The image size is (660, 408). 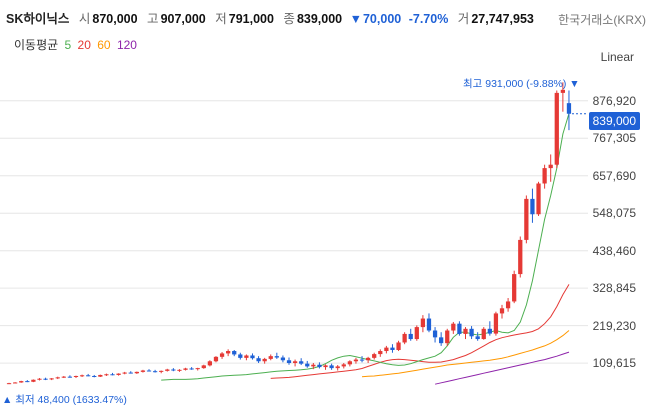 What do you see at coordinates (153, 19) in the screenshot?
I see `high-label: 고` at bounding box center [153, 19].